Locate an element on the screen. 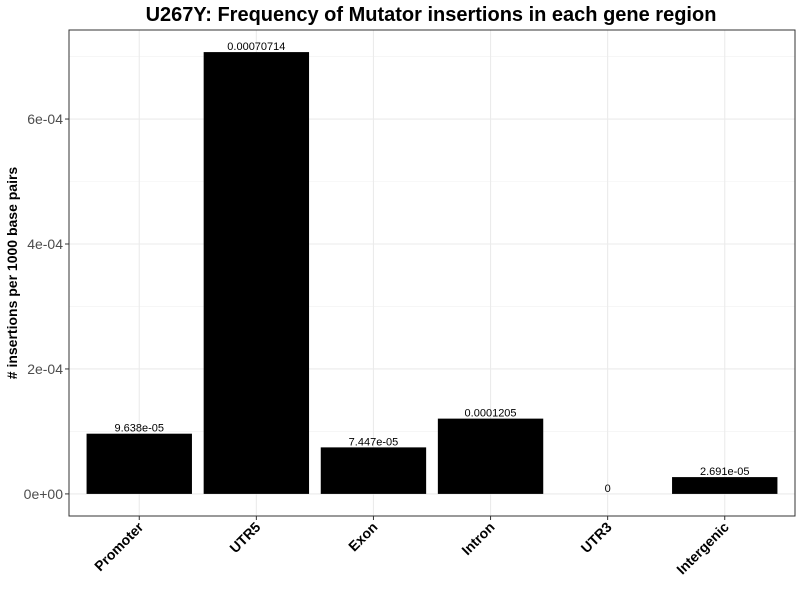 The width and height of the screenshot is (800, 600). bar-intergenic is located at coordinates (725, 485).